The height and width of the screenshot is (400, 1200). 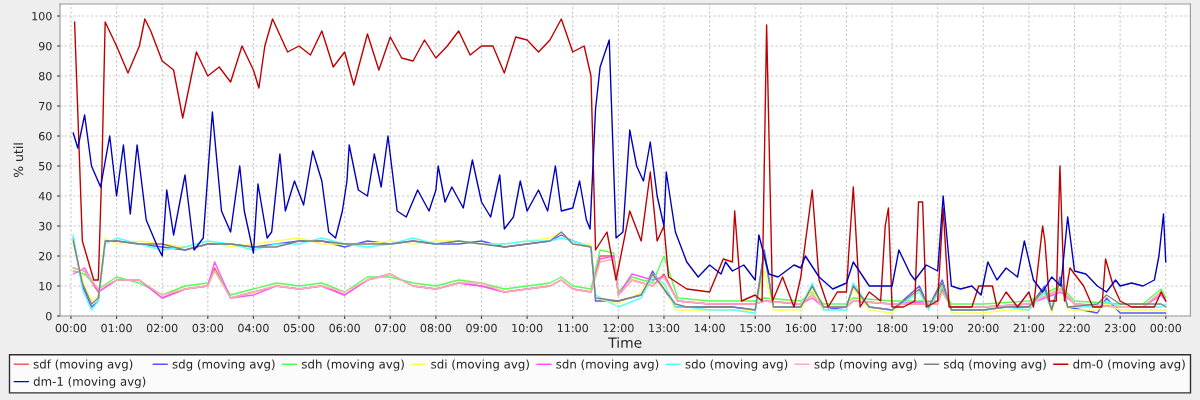 I want to click on x-tick-label: 10:00, so click(x=527, y=328).